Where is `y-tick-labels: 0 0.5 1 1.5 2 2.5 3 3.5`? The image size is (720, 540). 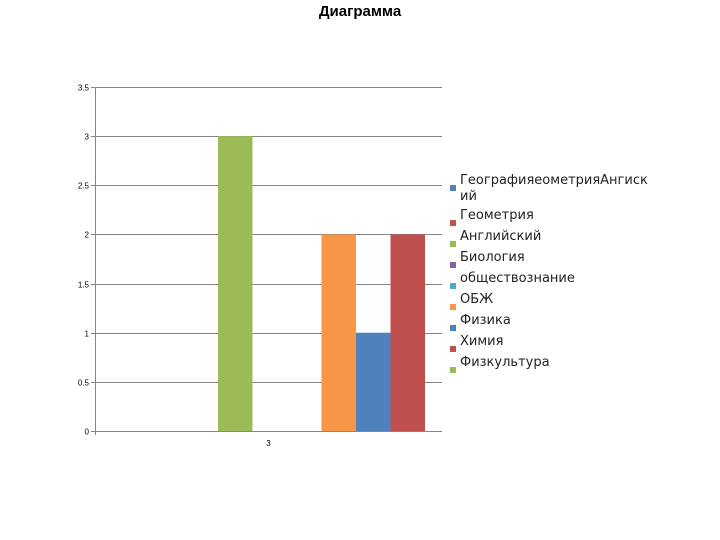 y-tick-labels: 0 0.5 1 1.5 2 2.5 3 3.5 is located at coordinates (84, 260).